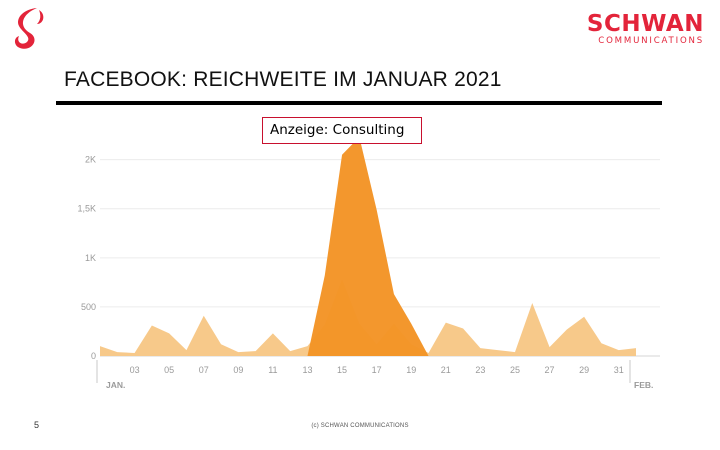 The height and width of the screenshot is (450, 720). Describe the element at coordinates (90, 258) in the screenshot. I see `y-tick-label: 1K` at that location.